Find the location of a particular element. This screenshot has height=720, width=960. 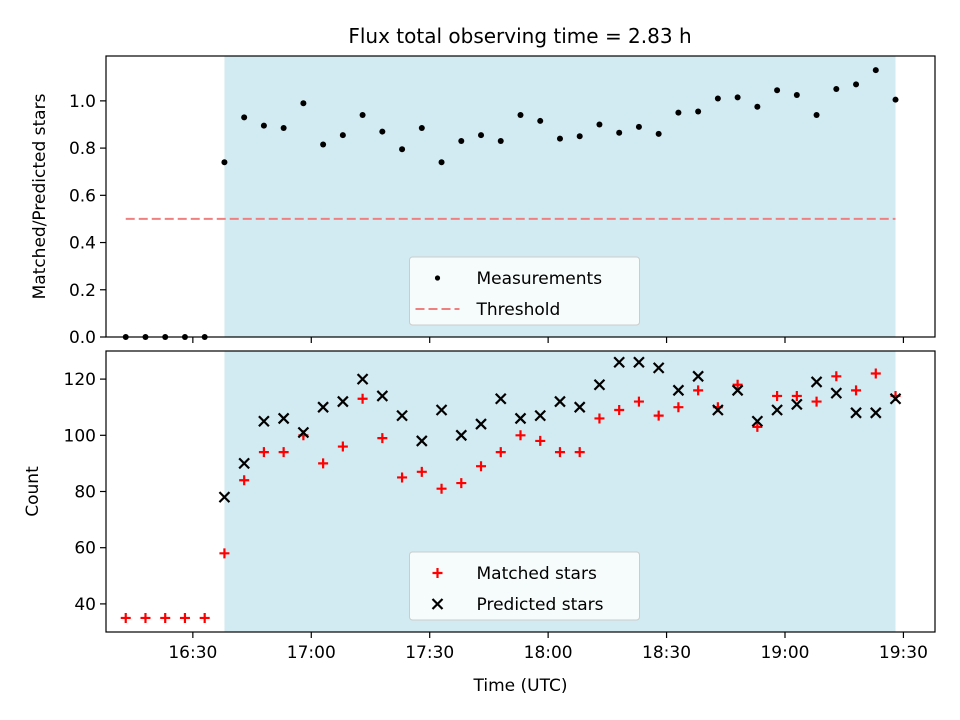

legend-plus-icon is located at coordinates (437, 573).